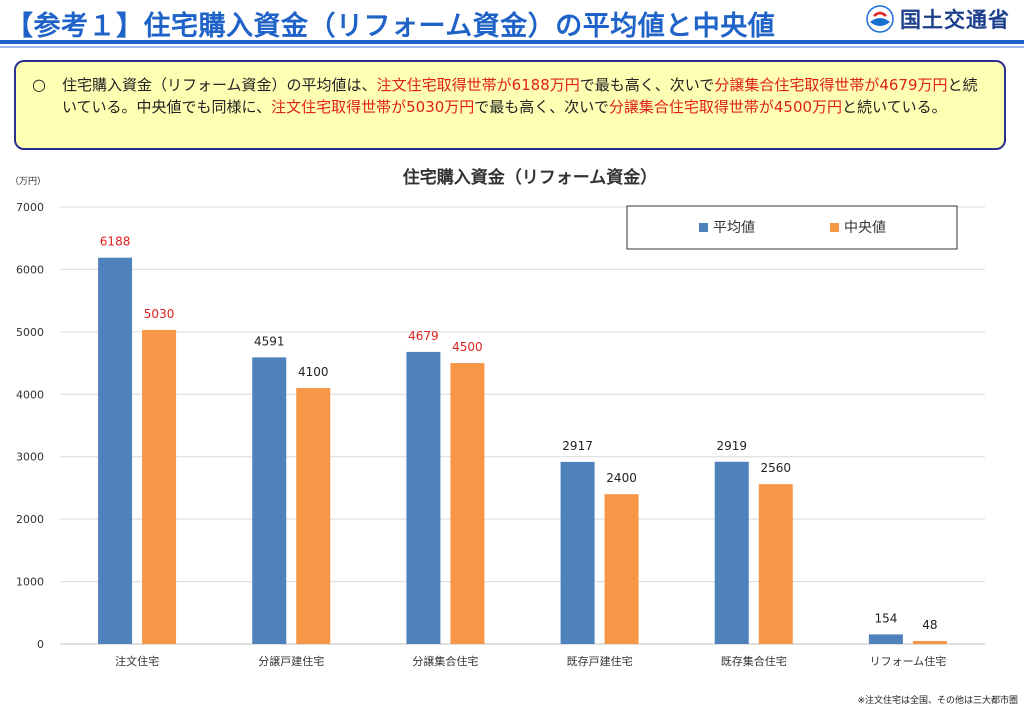 This screenshot has width=1024, height=709. What do you see at coordinates (908, 661) in the screenshot?
I see `x-tick-label: リフォーム住宅` at bounding box center [908, 661].